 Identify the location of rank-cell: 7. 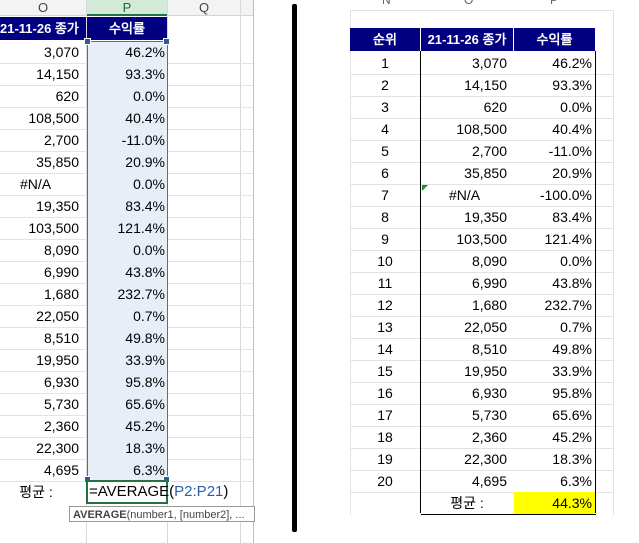
(385, 195).